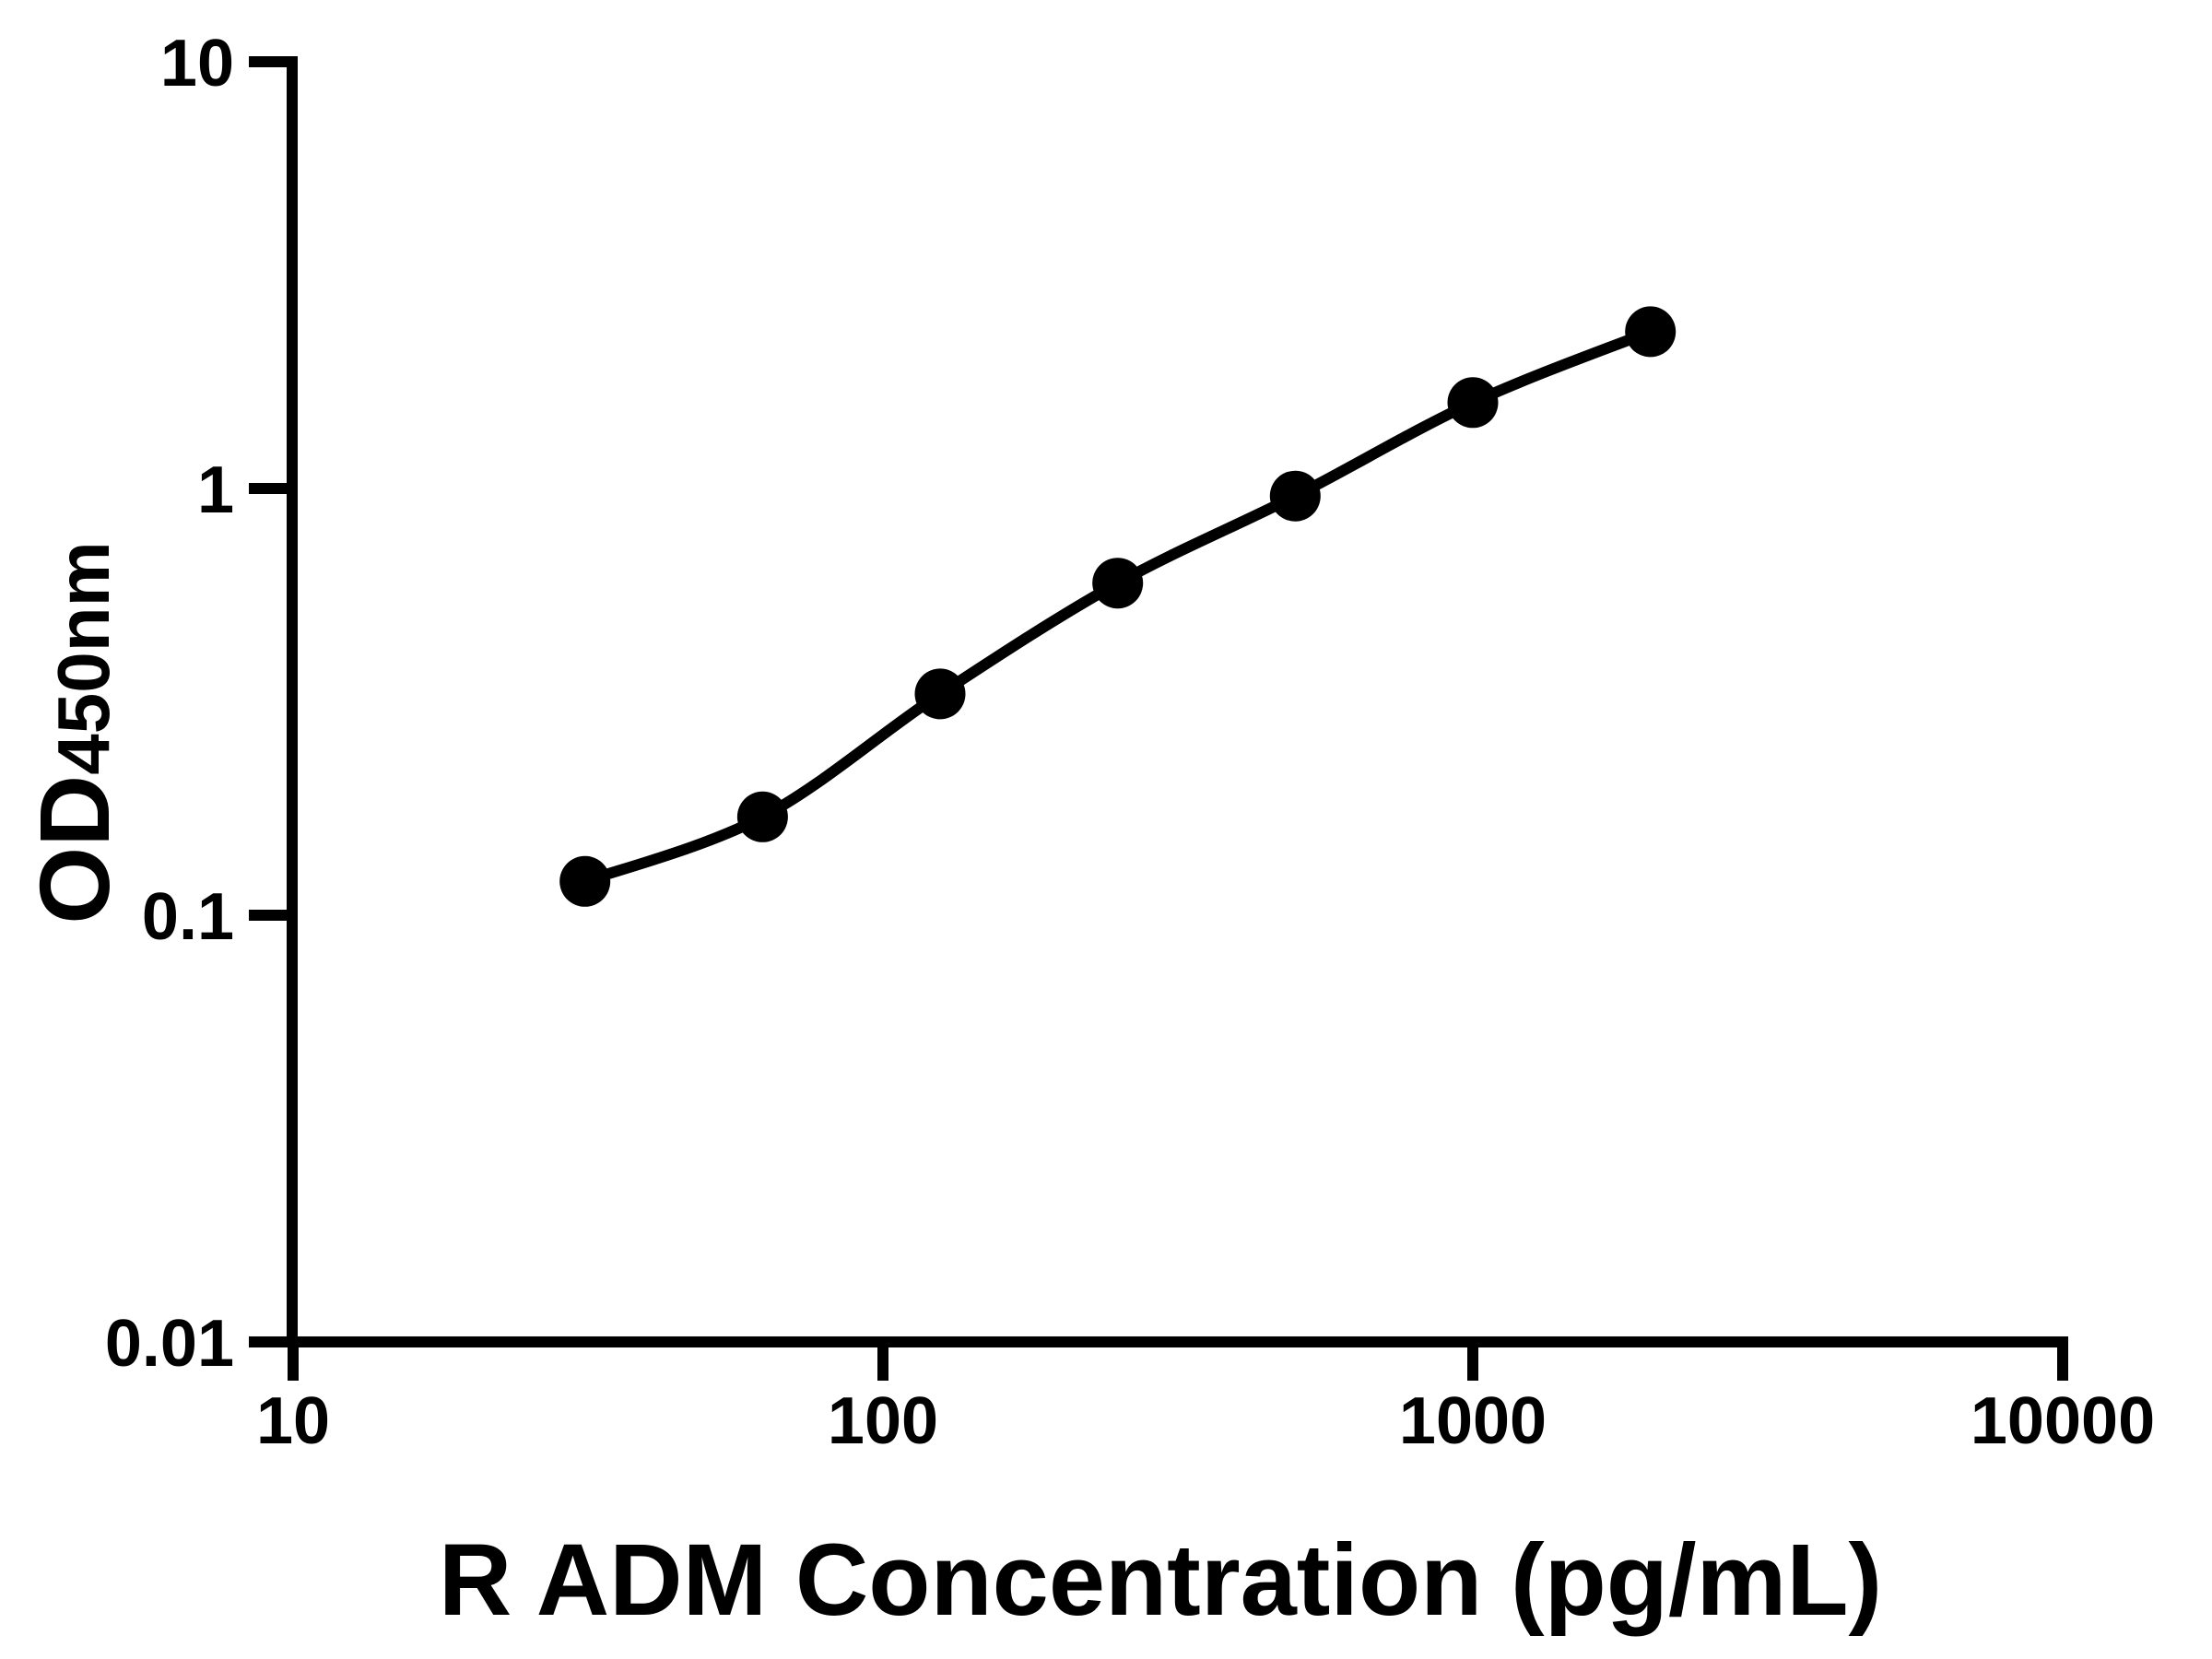 The height and width of the screenshot is (1659, 2212). Describe the element at coordinates (1473, 1421) in the screenshot. I see `x-tick-label: 1000` at that location.